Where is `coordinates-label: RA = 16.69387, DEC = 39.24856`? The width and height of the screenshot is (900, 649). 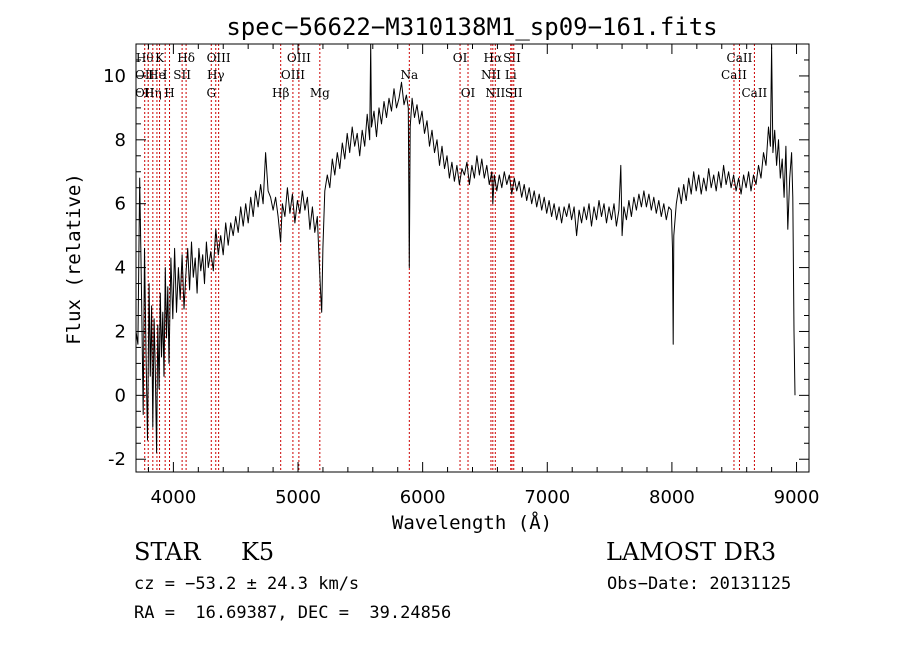
coordinates-label: RA = 16.69387, DEC = 39.24856 is located at coordinates (293, 613).